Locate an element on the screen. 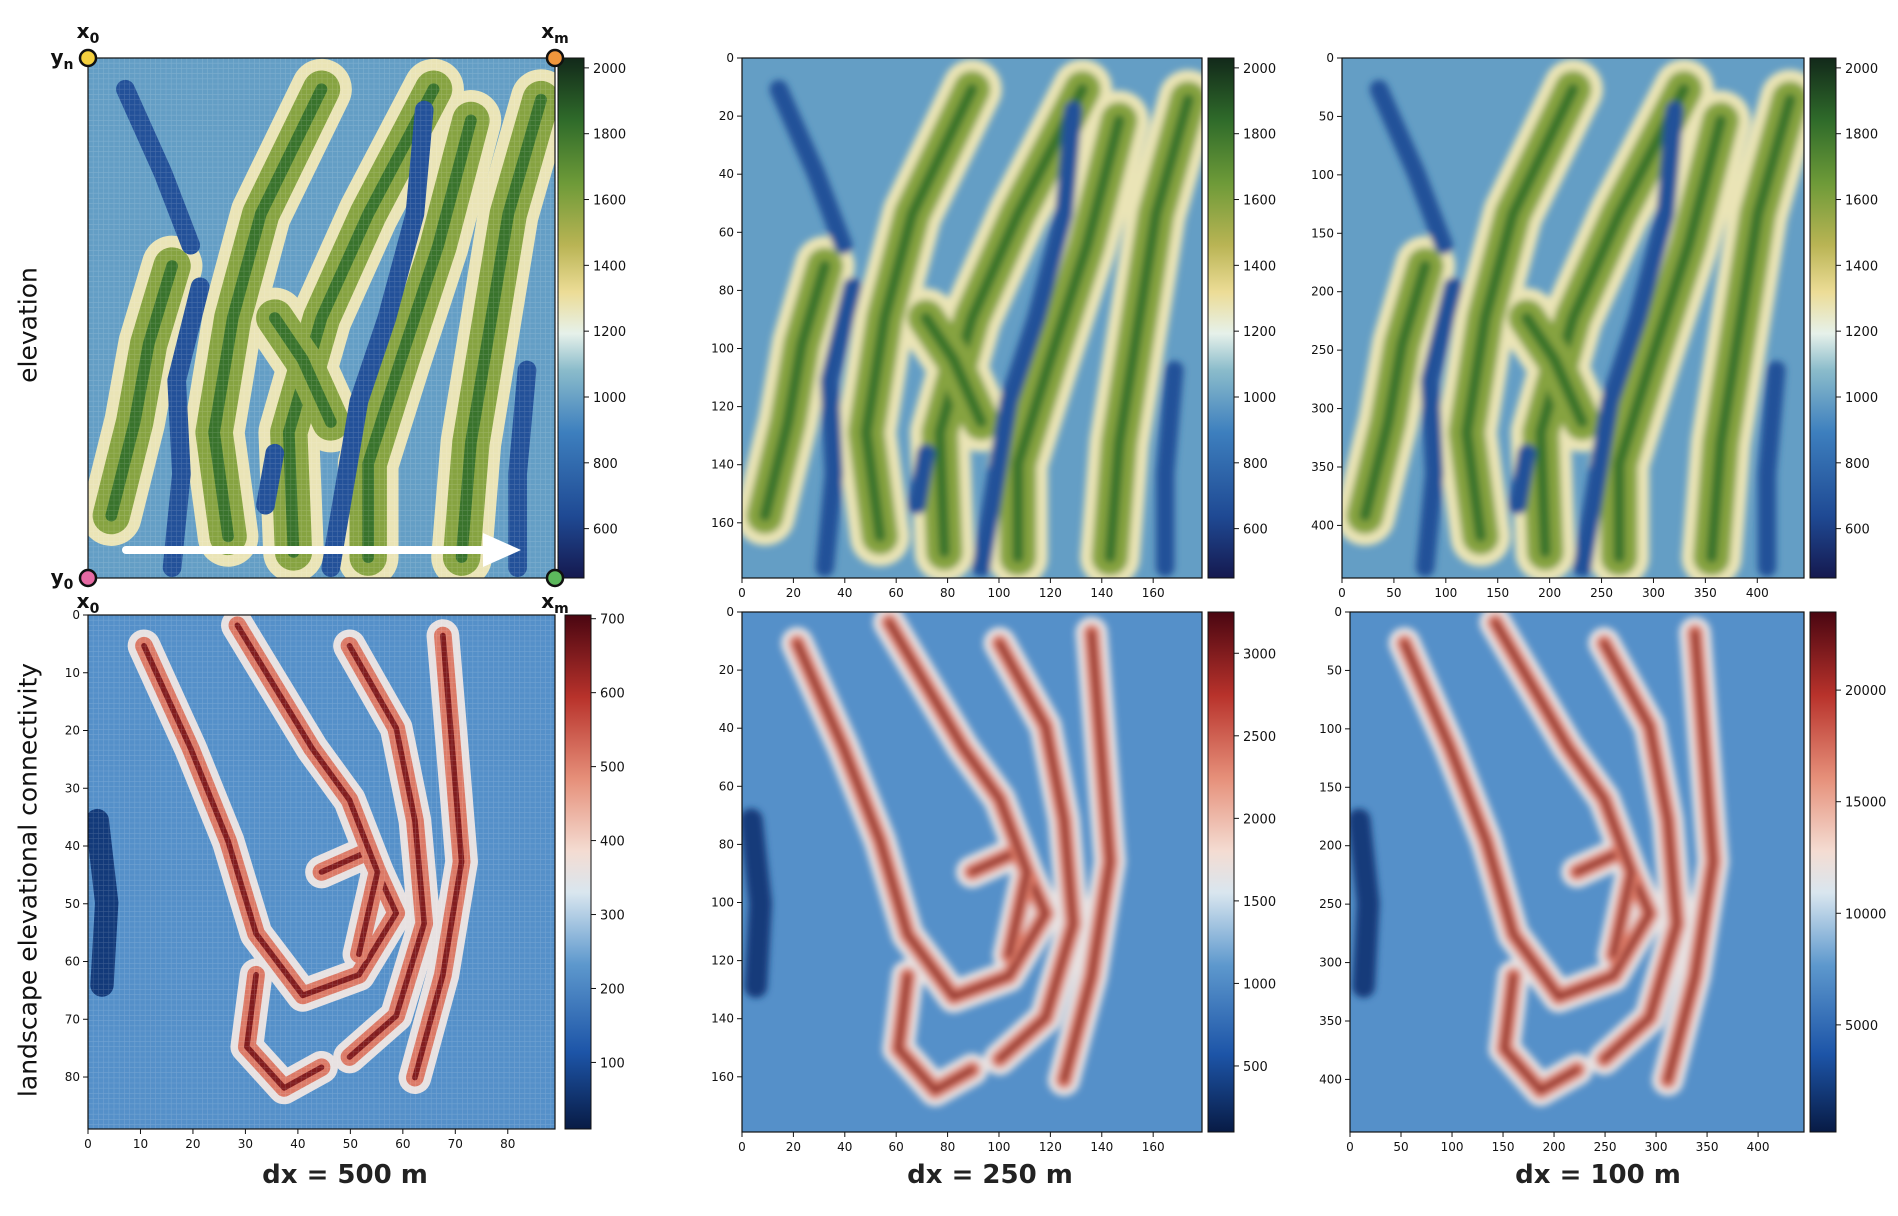 This screenshot has width=1898, height=1216. lec-500-ytick-label: 0 is located at coordinates (76, 615).